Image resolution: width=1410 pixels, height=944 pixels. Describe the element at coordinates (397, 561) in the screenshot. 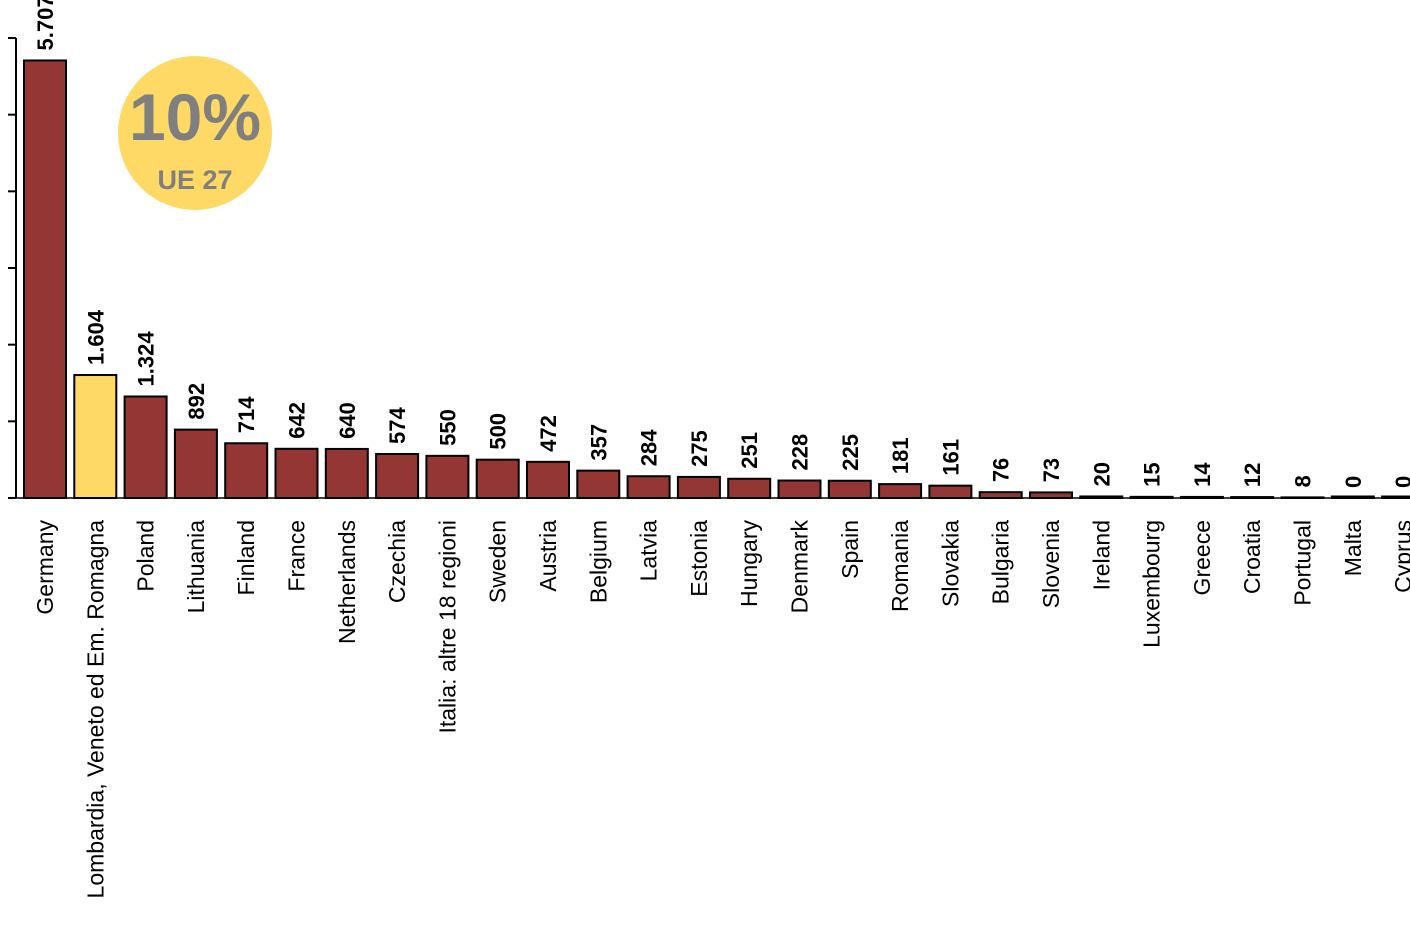

I see `category-label: Czechia` at that location.